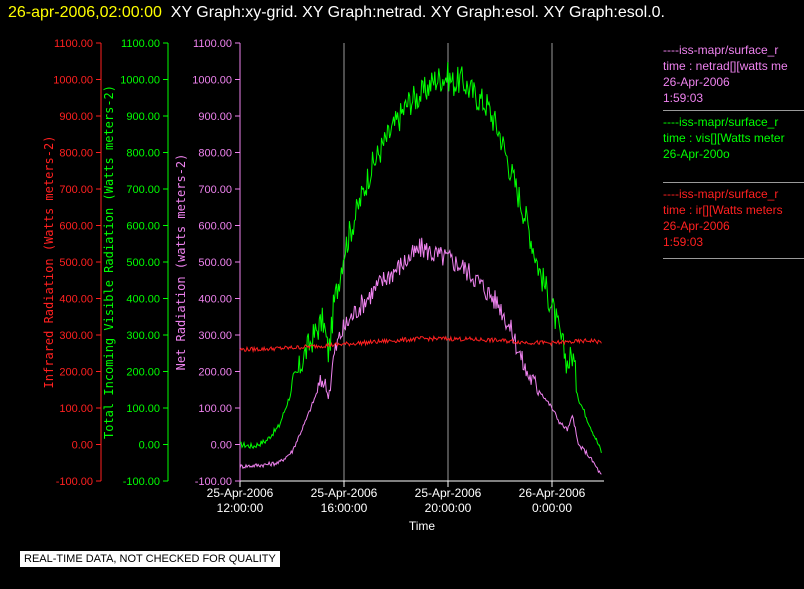 This screenshot has height=589, width=804. What do you see at coordinates (240, 508) in the screenshot?
I see `x-tick-time: 12:00:00` at bounding box center [240, 508].